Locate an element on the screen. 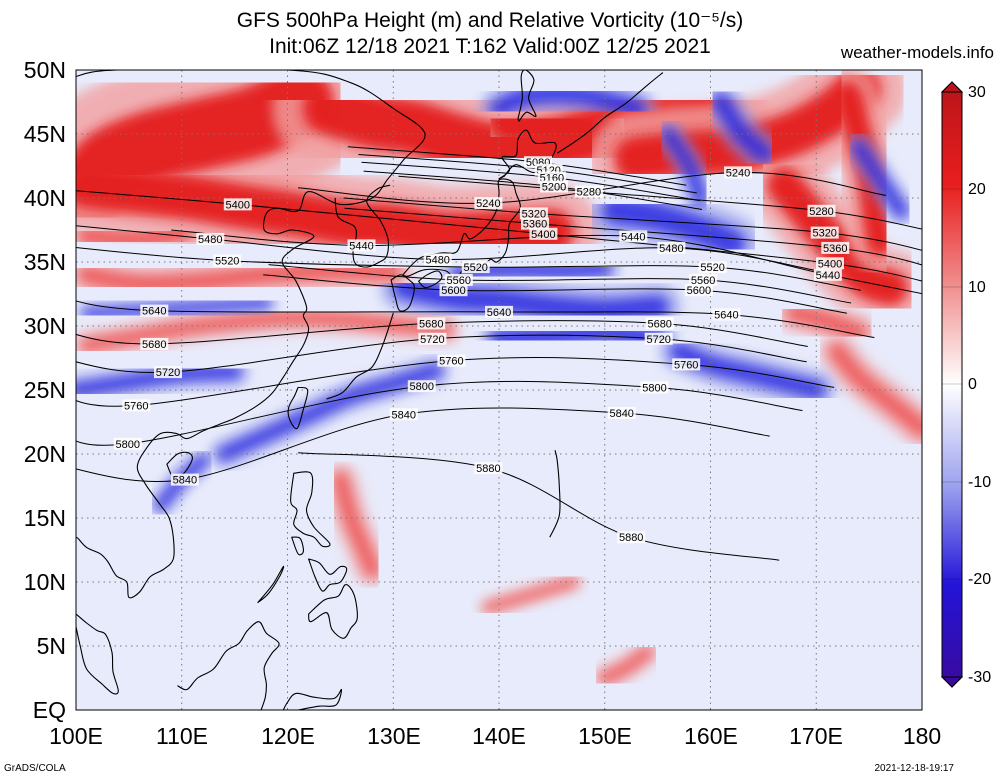 The image size is (1000, 779). coastline-taiwan is located at coordinates (298, 408).